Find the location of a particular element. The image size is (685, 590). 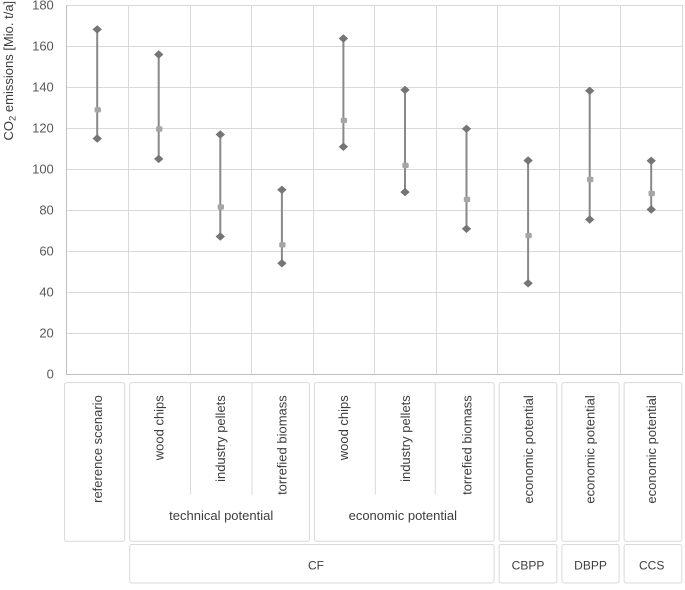

svg-text: 120 is located at coordinates (43, 128).